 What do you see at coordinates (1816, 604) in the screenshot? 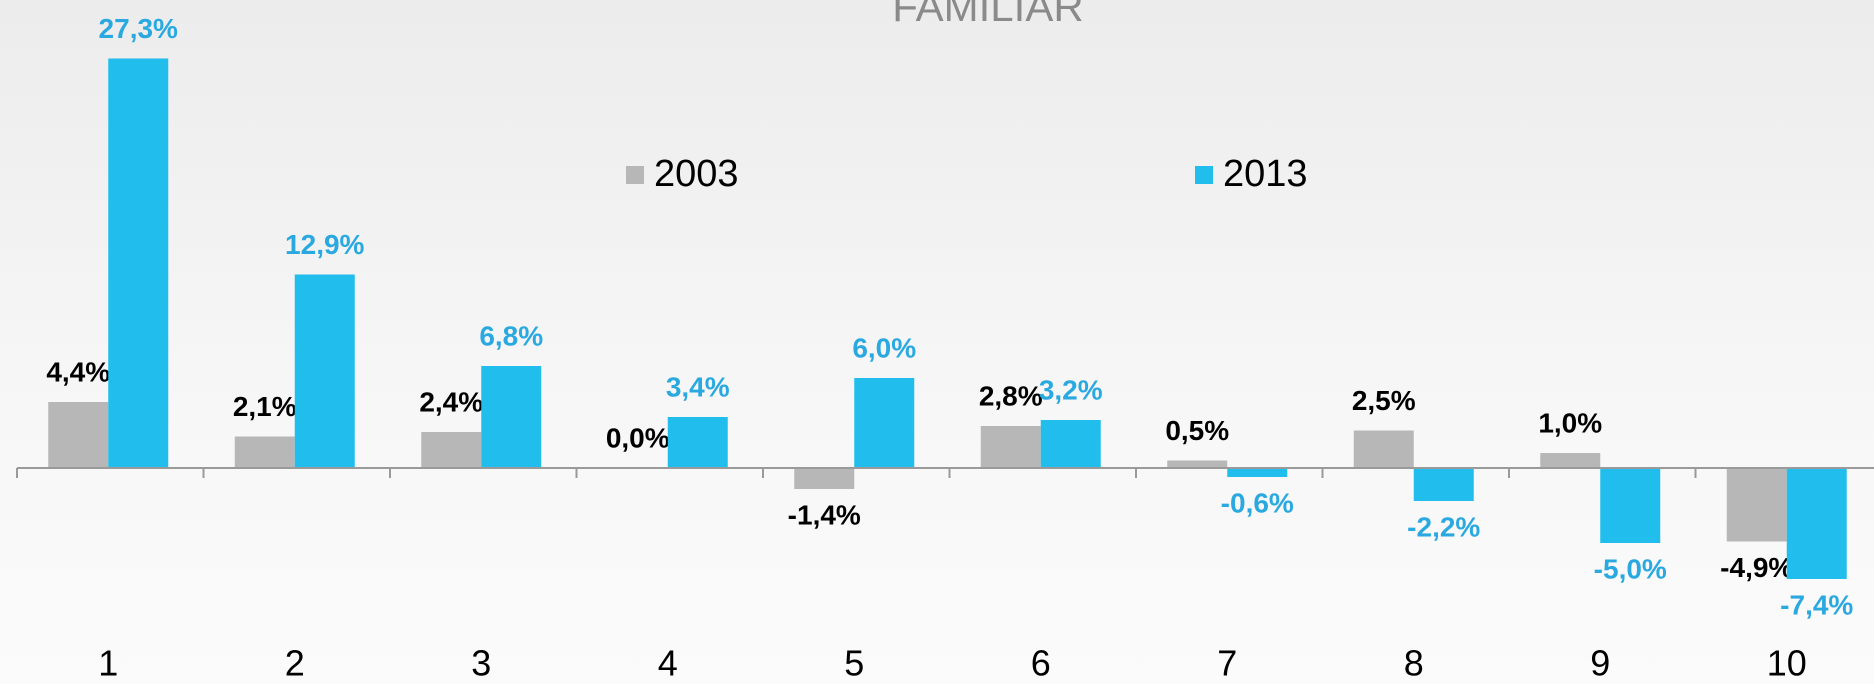
I see `value-label: -7,4%` at bounding box center [1816, 604].